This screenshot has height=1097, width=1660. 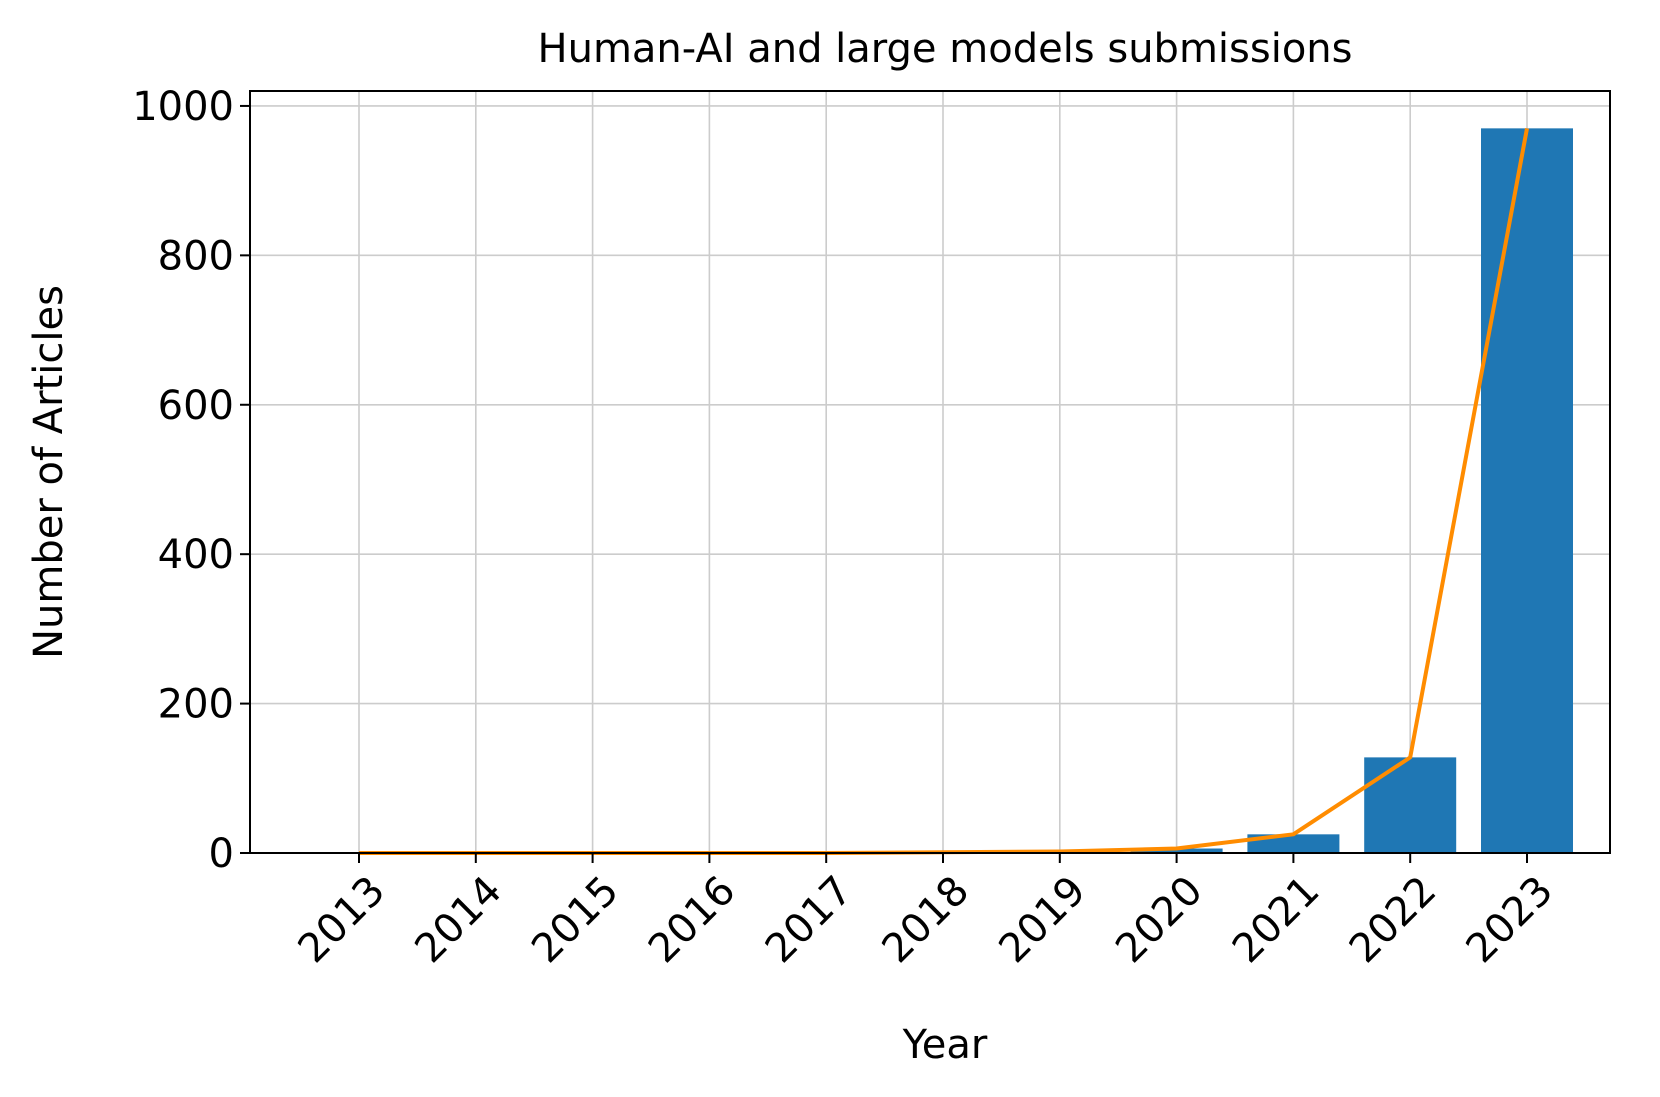 What do you see at coordinates (945, 1045) in the screenshot?
I see `x-axis-label: Year` at bounding box center [945, 1045].